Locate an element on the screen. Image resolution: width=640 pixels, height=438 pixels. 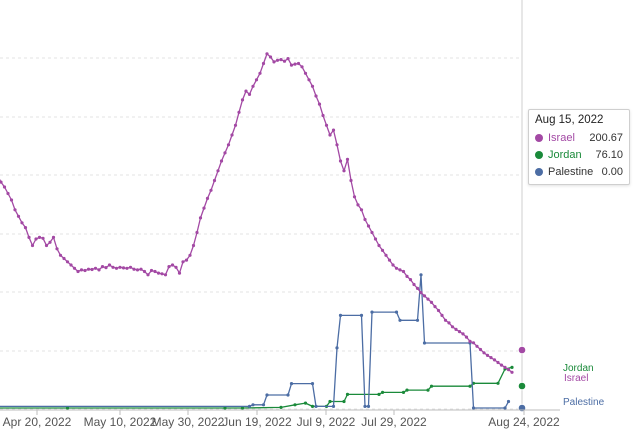
tooltip-series-name: Jordan is located at coordinates (565, 154).